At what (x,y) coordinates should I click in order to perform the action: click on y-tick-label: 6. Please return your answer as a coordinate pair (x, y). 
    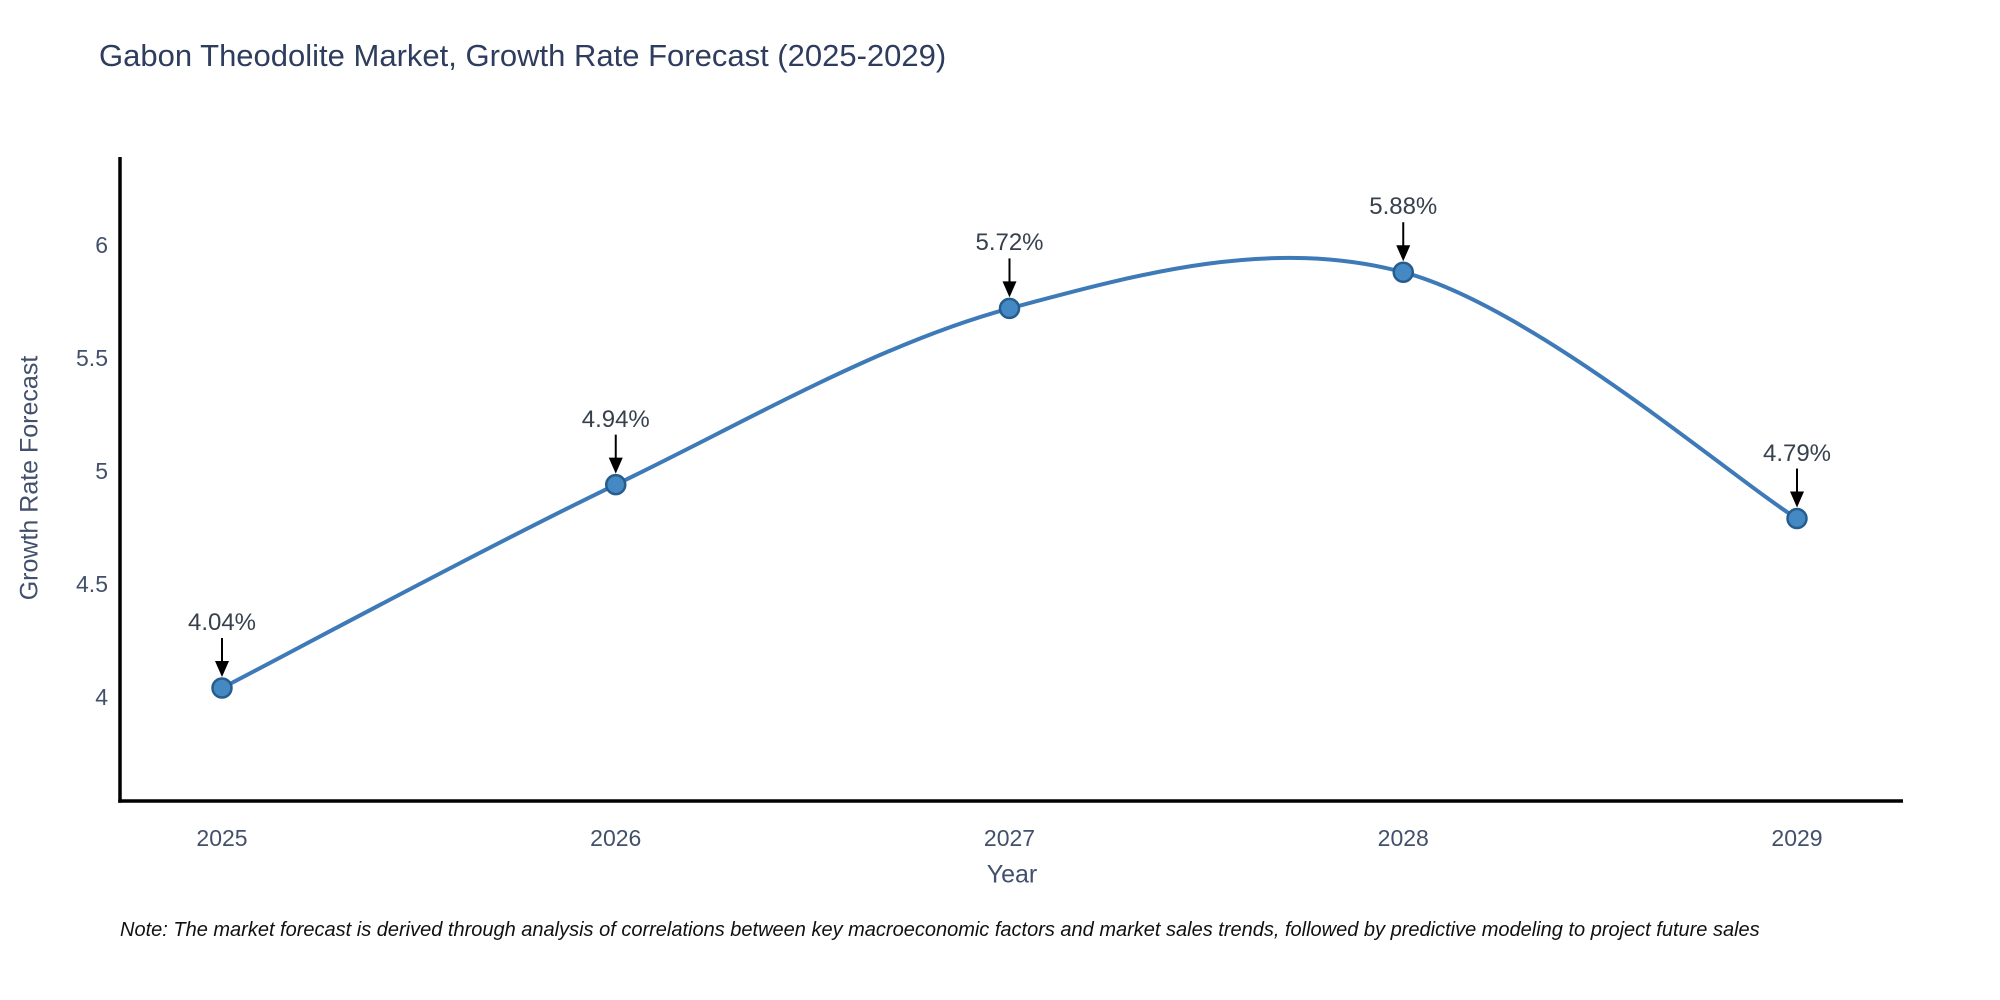
    Looking at the image, I should click on (101, 245).